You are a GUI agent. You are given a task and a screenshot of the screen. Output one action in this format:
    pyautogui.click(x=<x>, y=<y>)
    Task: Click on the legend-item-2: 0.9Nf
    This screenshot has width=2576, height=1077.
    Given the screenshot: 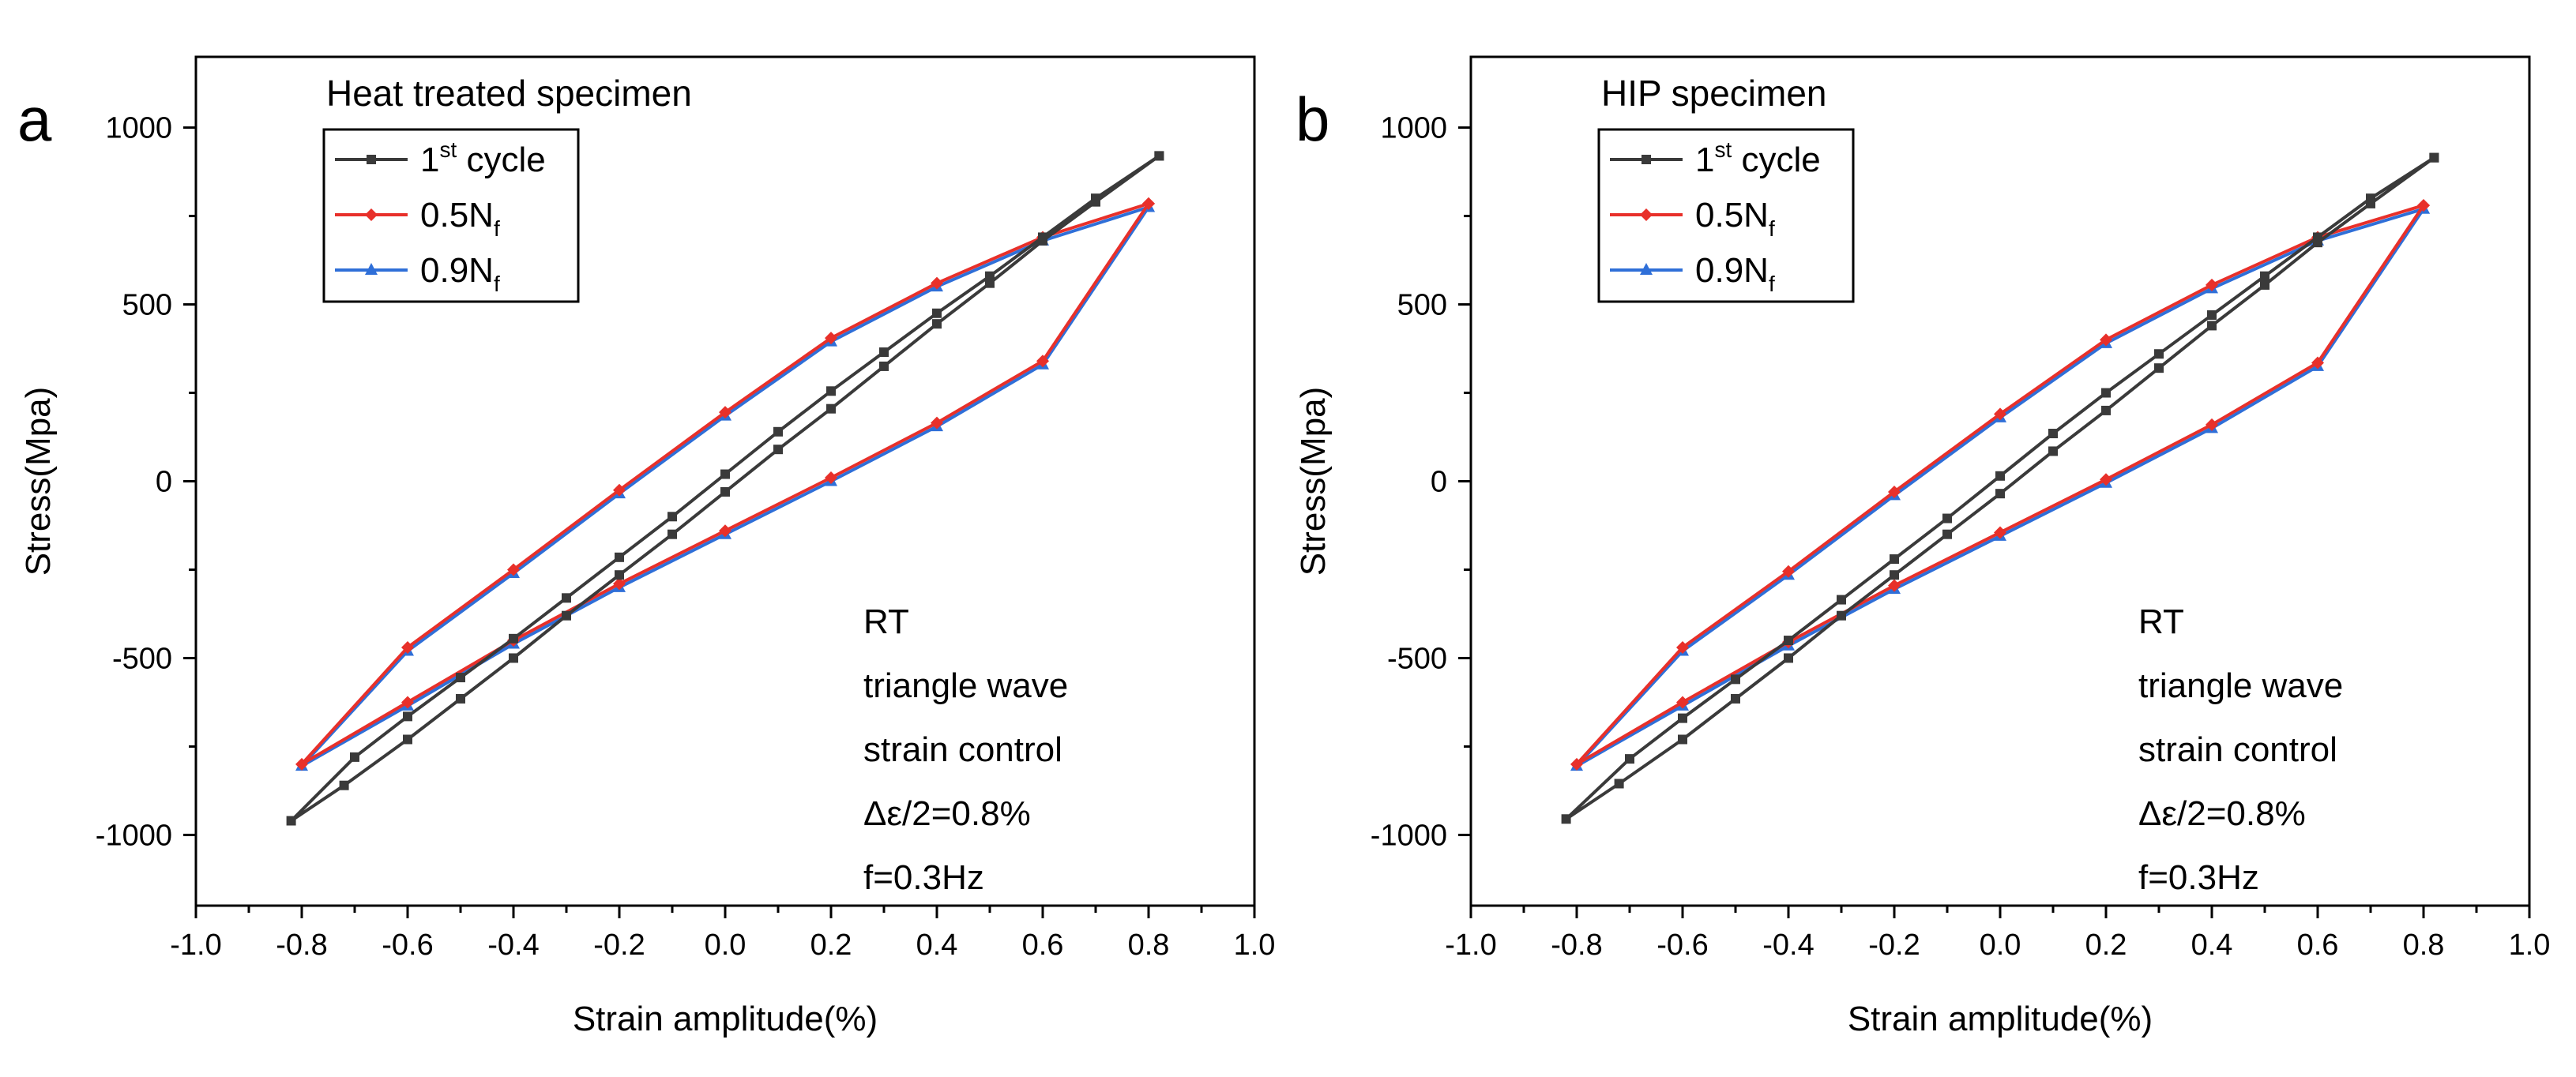 What is the action you would take?
    pyautogui.click(x=1692, y=273)
    